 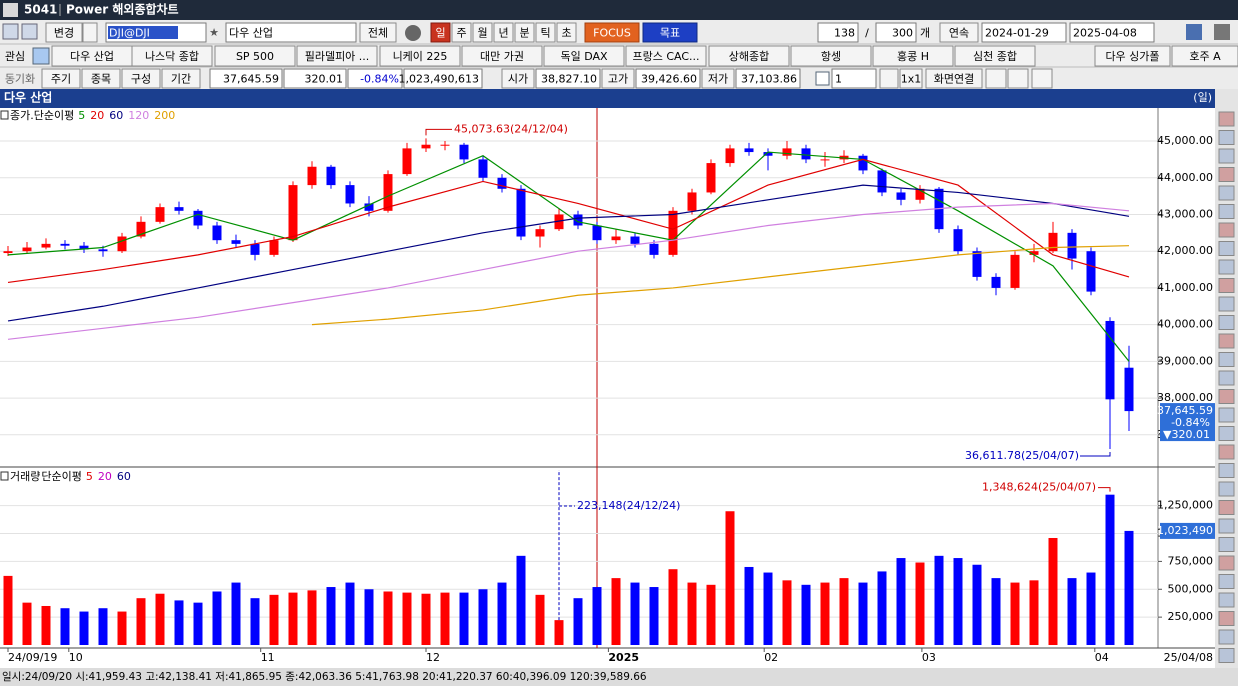 I want to click on period-button: 틱, so click(x=545, y=33).